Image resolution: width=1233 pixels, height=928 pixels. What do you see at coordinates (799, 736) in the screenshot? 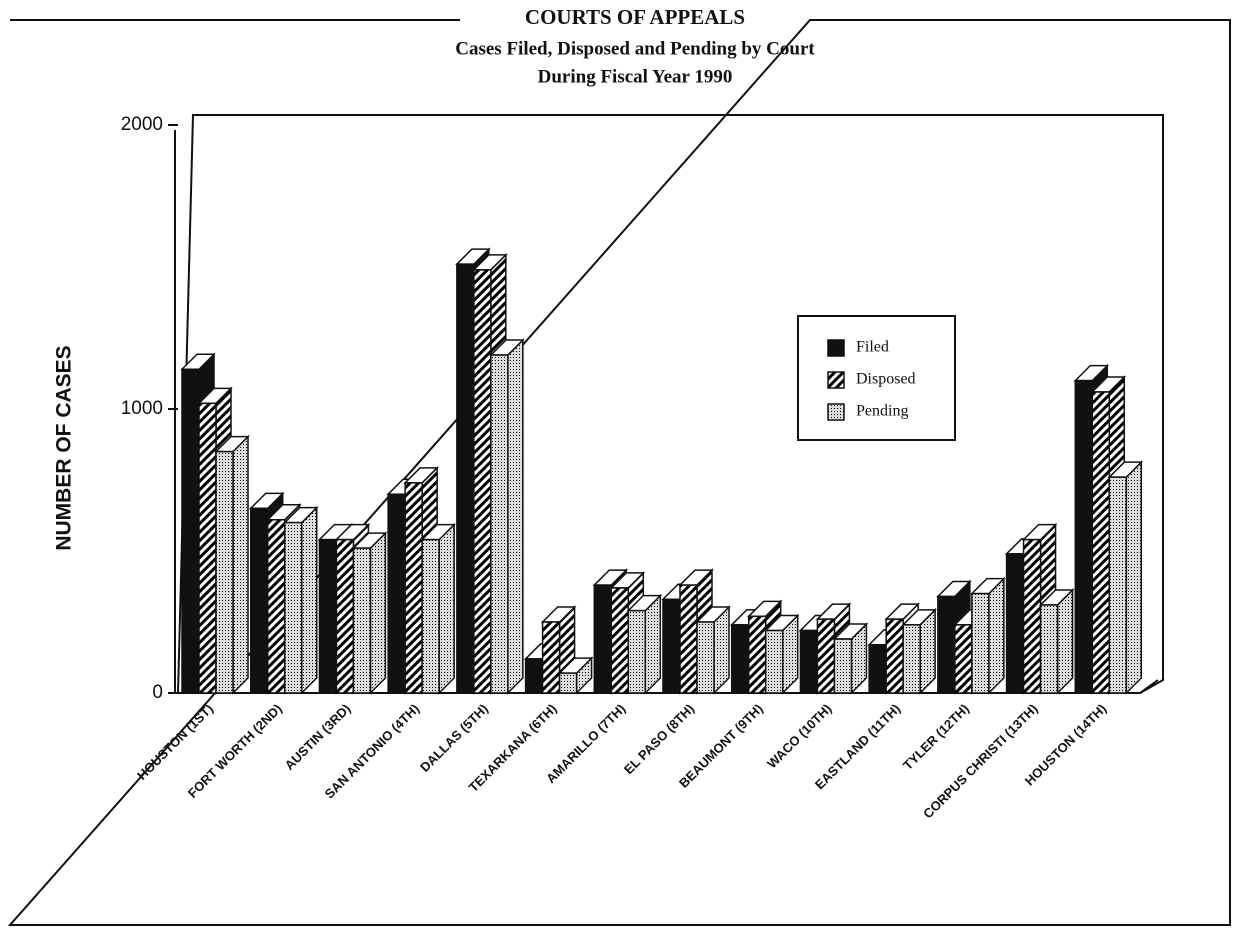
I see `x-tick-label: WACO (10TH)` at bounding box center [799, 736].